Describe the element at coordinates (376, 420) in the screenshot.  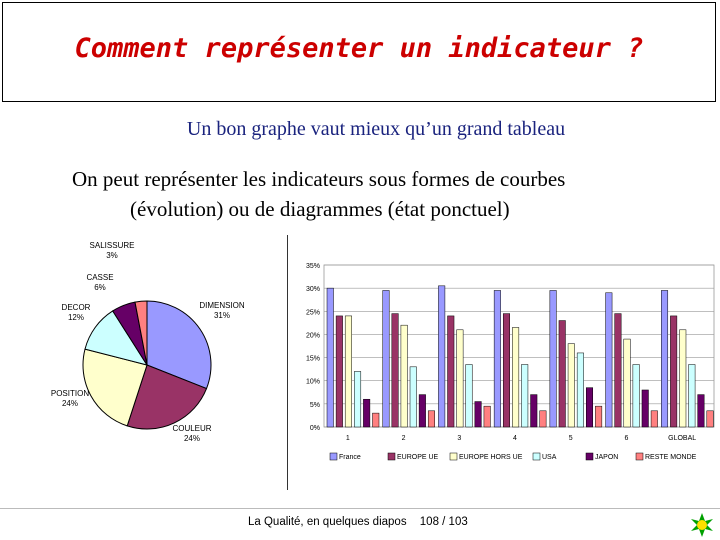
I see `bar-1-reste-monde` at that location.